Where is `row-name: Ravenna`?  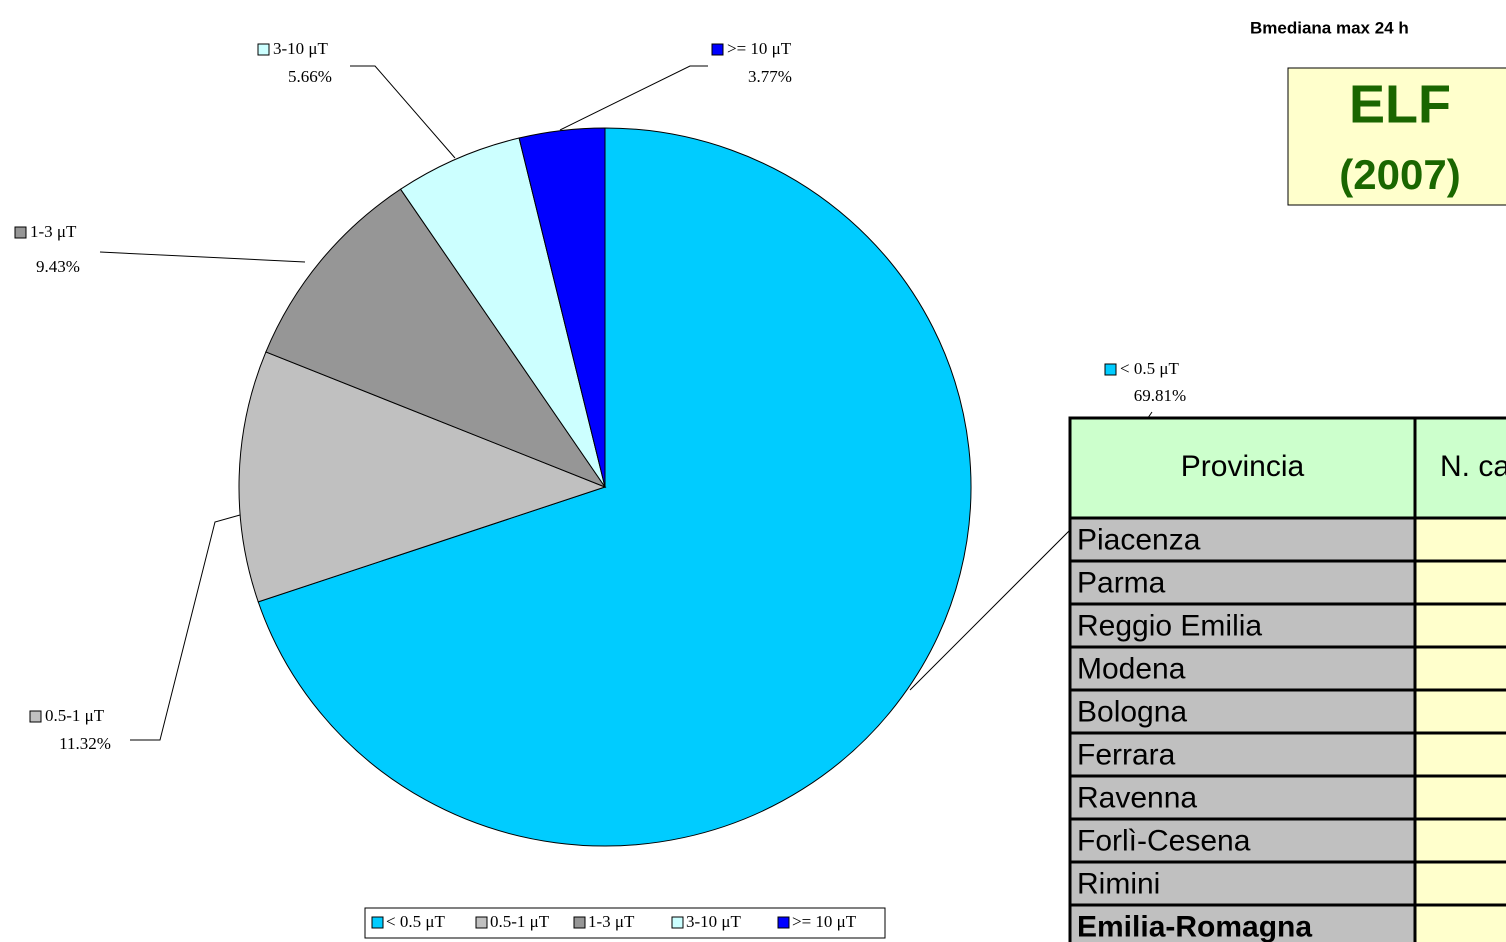 row-name: Ravenna is located at coordinates (1137, 797).